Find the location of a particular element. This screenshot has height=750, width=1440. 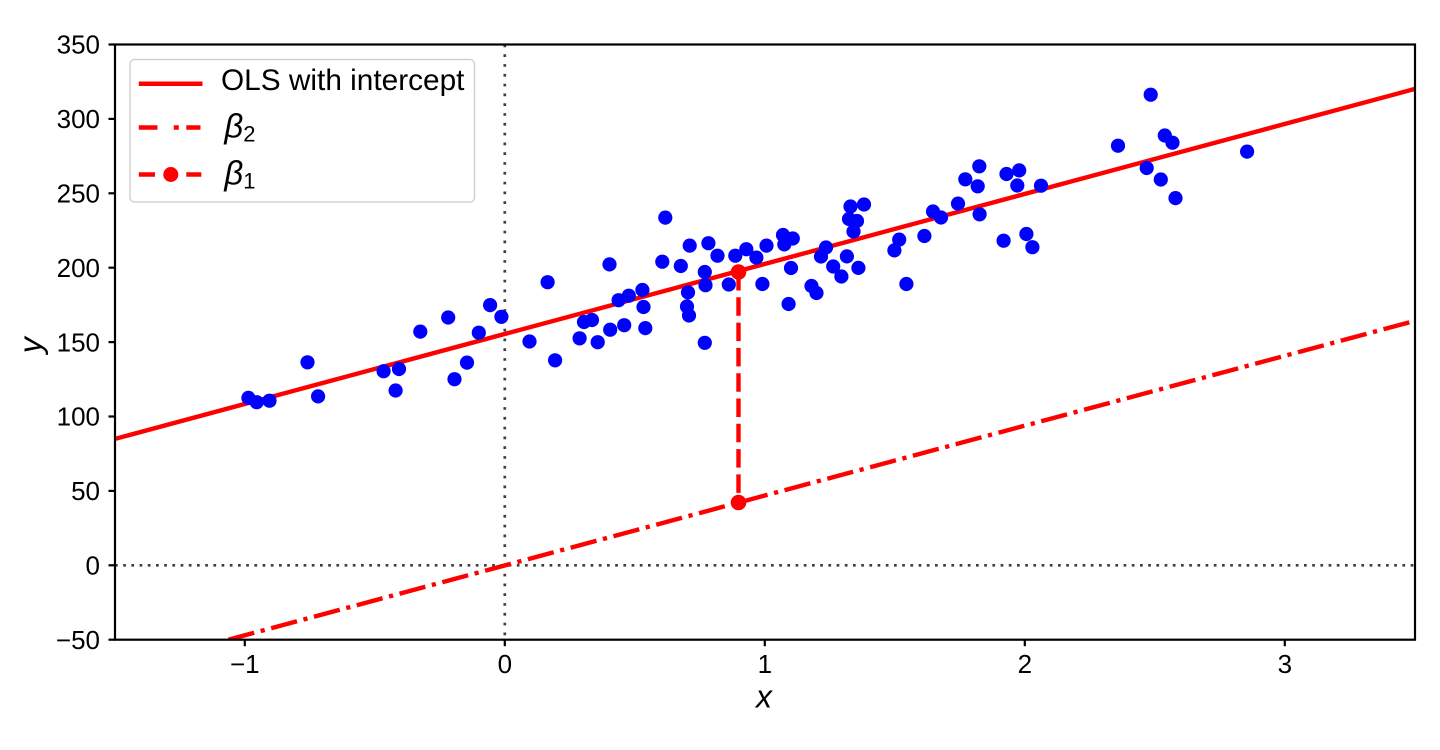

svg-text: y is located at coordinates (31, 345).